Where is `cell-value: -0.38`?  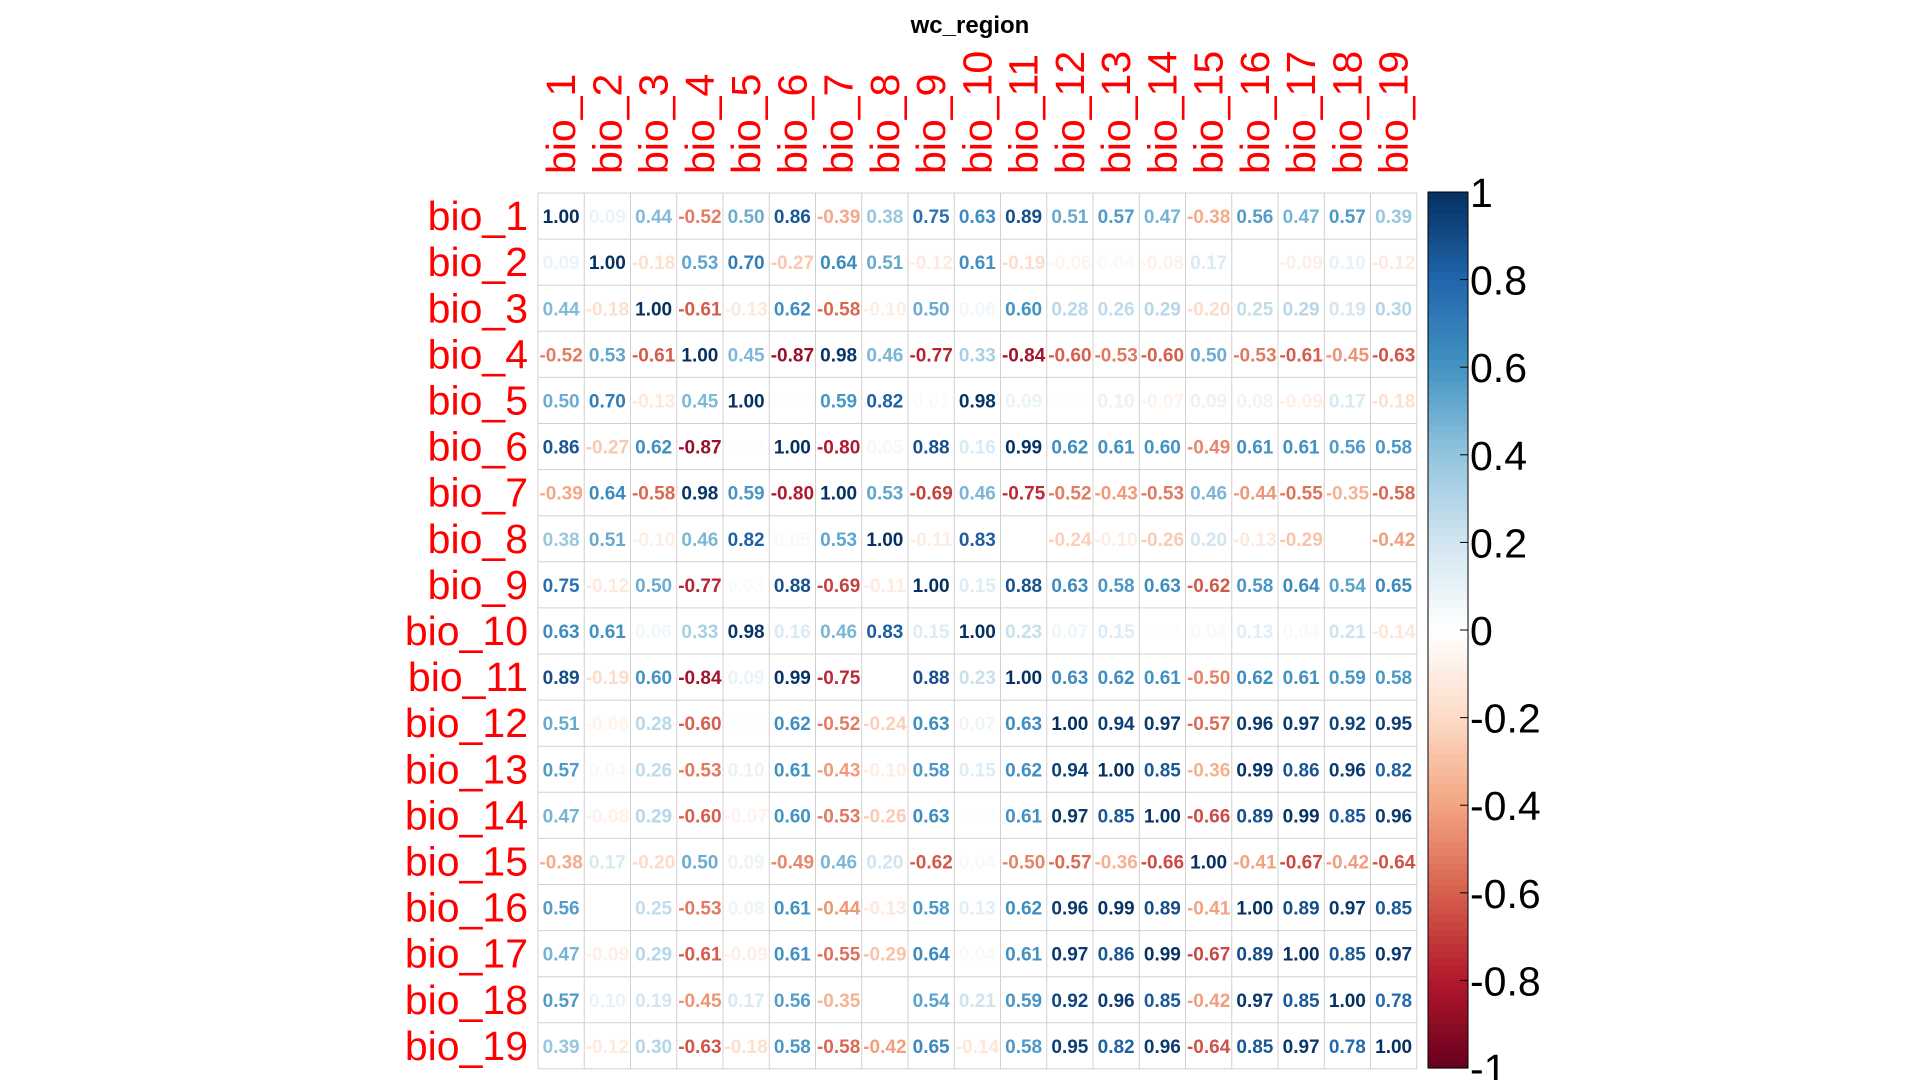 cell-value: -0.38 is located at coordinates (560, 862).